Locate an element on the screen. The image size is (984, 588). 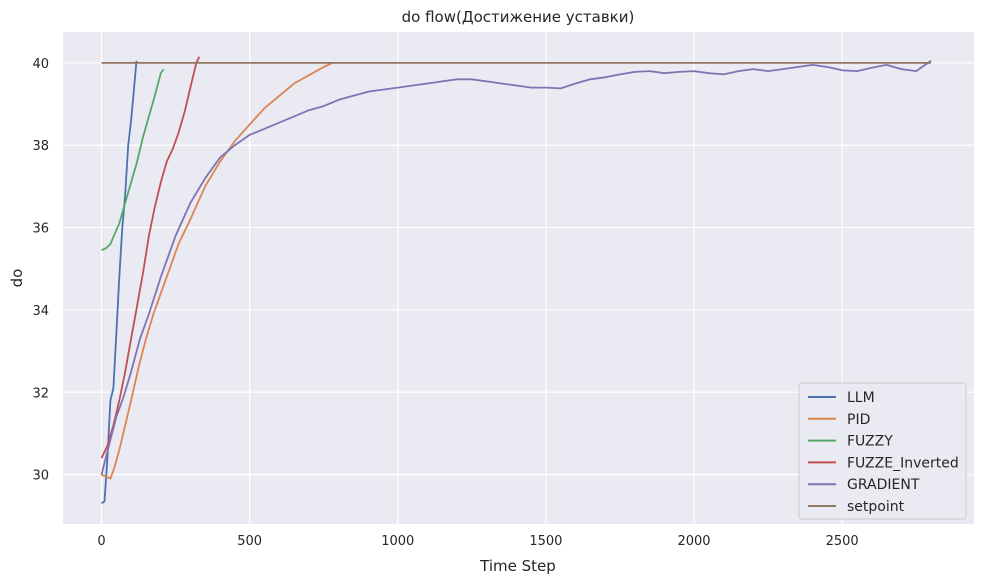
x-tick-label: 500 is located at coordinates (249, 541).